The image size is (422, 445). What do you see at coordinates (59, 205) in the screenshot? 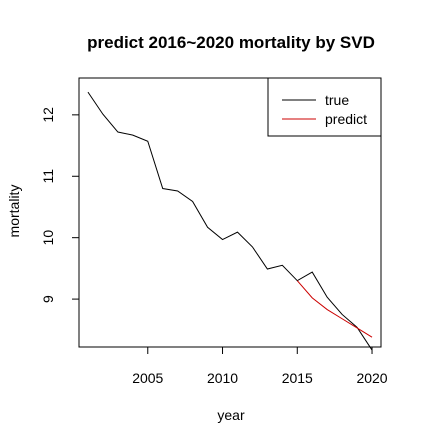
I see `y-axis: 9 10 11 12` at bounding box center [59, 205].